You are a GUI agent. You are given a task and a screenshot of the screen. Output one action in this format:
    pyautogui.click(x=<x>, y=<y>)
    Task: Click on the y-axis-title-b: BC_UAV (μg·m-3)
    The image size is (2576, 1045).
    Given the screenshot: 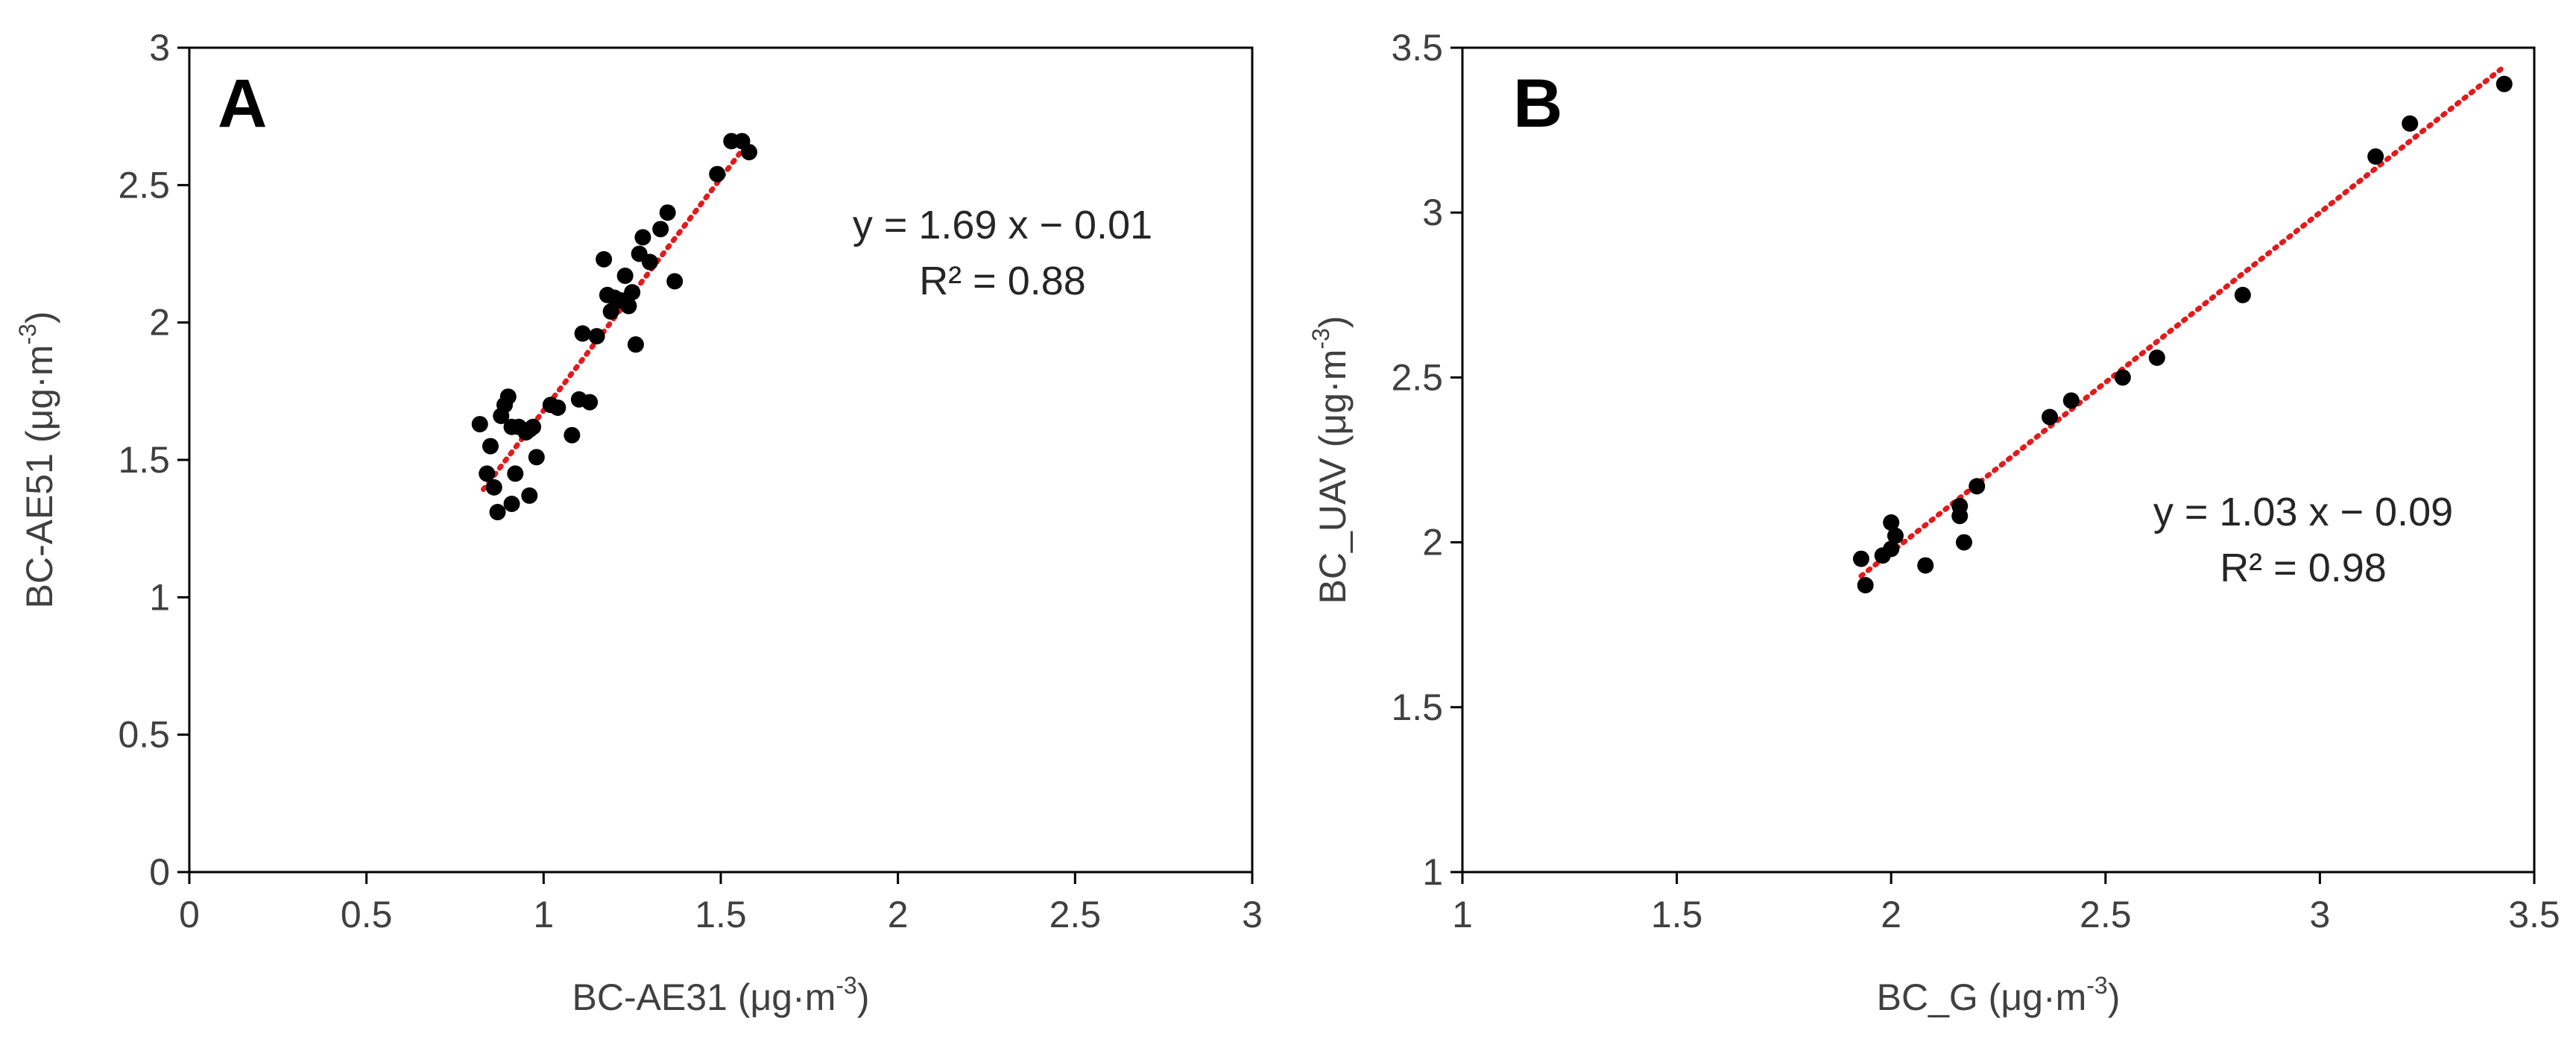 What is the action you would take?
    pyautogui.click(x=1330, y=460)
    